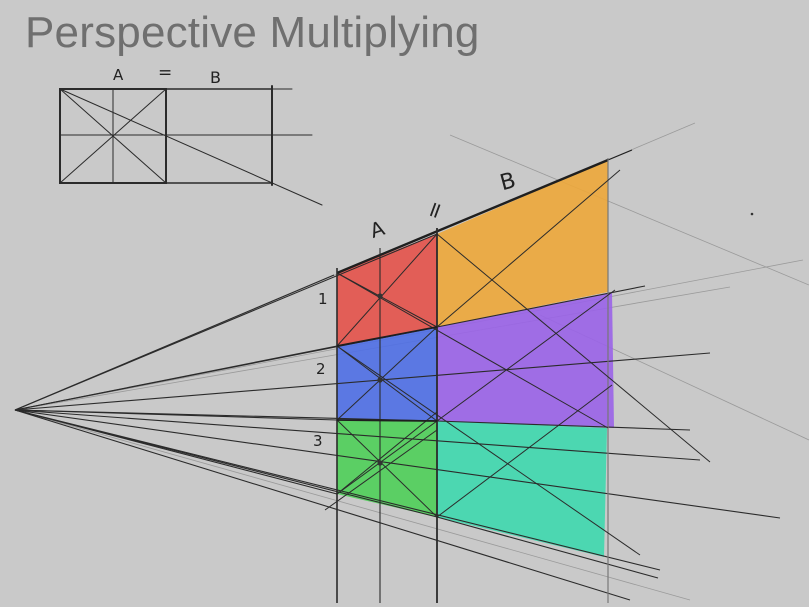 The width and height of the screenshot is (809, 607). What do you see at coordinates (507, 182) in the screenshot?
I see `large-label-b: B` at bounding box center [507, 182].